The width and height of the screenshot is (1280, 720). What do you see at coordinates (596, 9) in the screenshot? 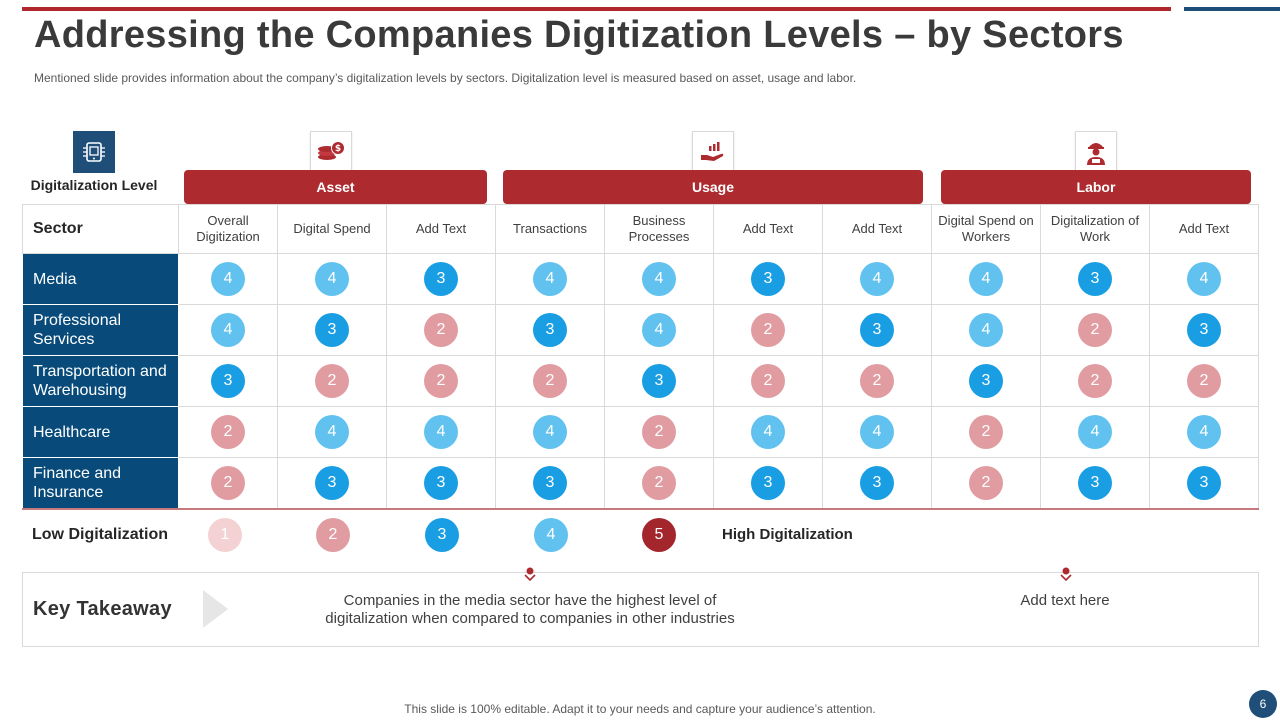
I see `top-accent-bar-red` at bounding box center [596, 9].